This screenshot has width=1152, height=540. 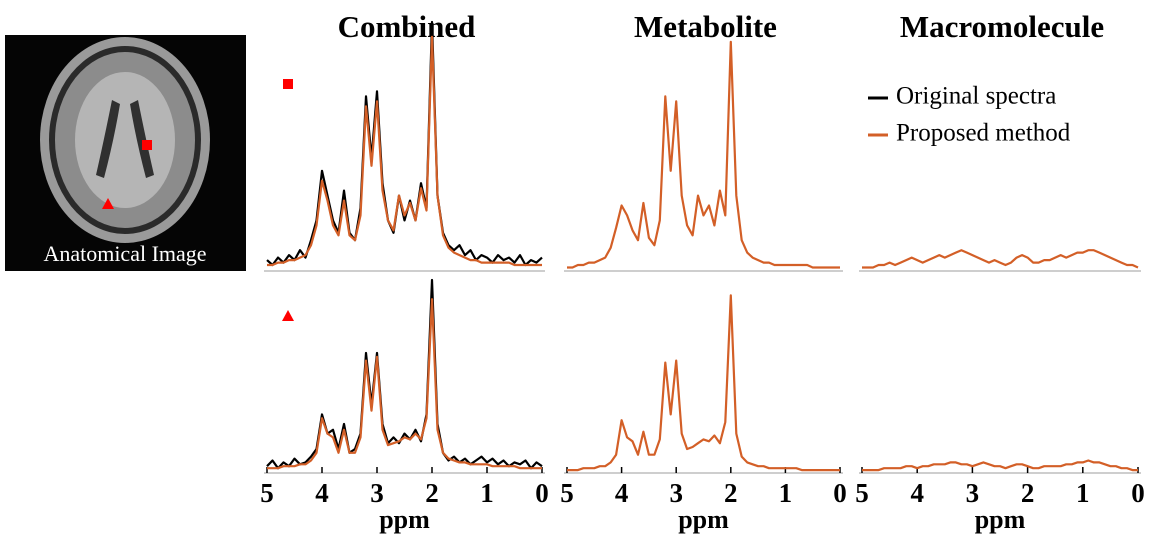 I want to click on panel-title: Combined, so click(x=407, y=26).